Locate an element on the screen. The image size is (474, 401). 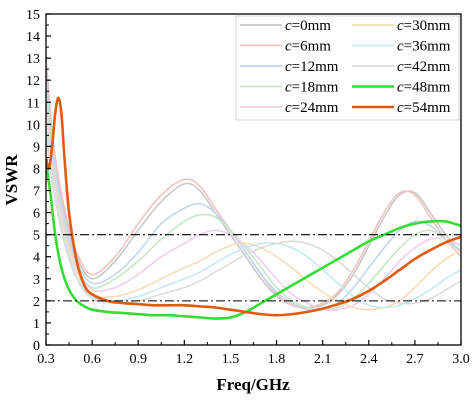
legend-box is located at coordinates (347, 68).